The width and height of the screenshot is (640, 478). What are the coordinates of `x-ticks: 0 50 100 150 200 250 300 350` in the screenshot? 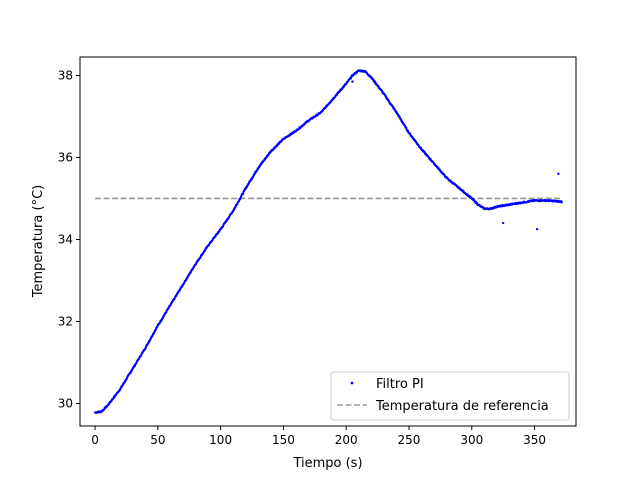 It's located at (318, 436).